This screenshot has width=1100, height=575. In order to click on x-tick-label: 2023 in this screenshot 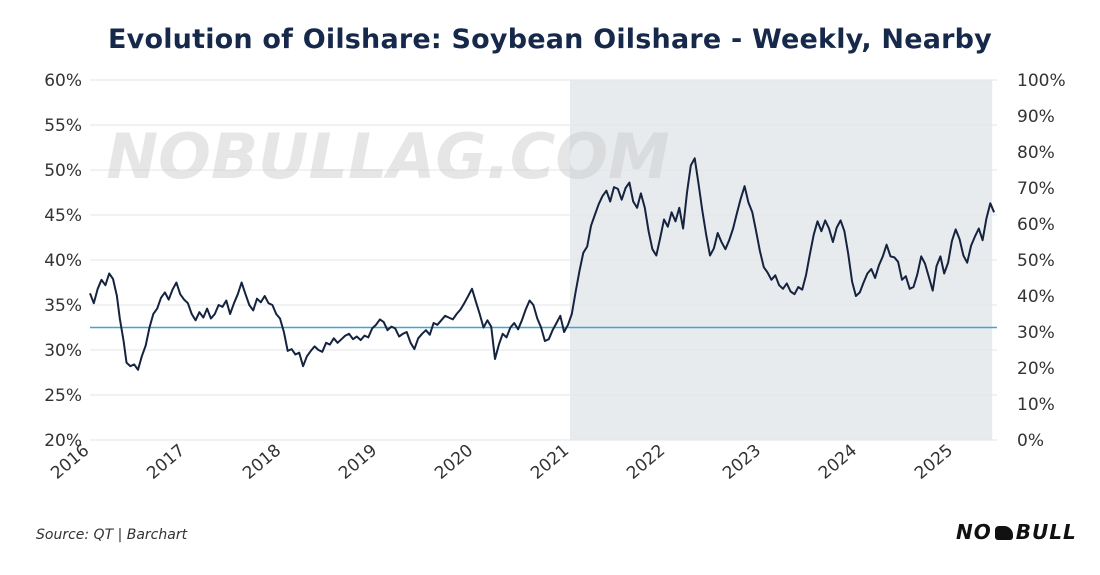, I will do `click(742, 462)`.